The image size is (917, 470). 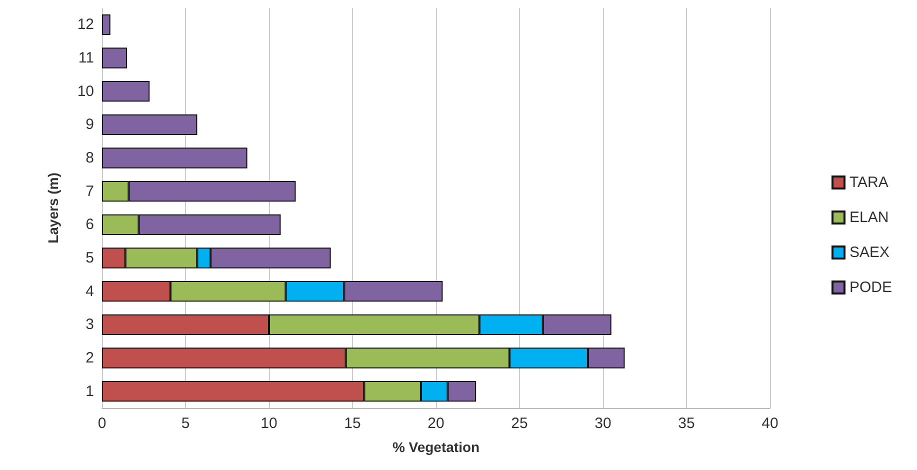 What do you see at coordinates (269, 423) in the screenshot?
I see `x-tick-label: 10` at bounding box center [269, 423].